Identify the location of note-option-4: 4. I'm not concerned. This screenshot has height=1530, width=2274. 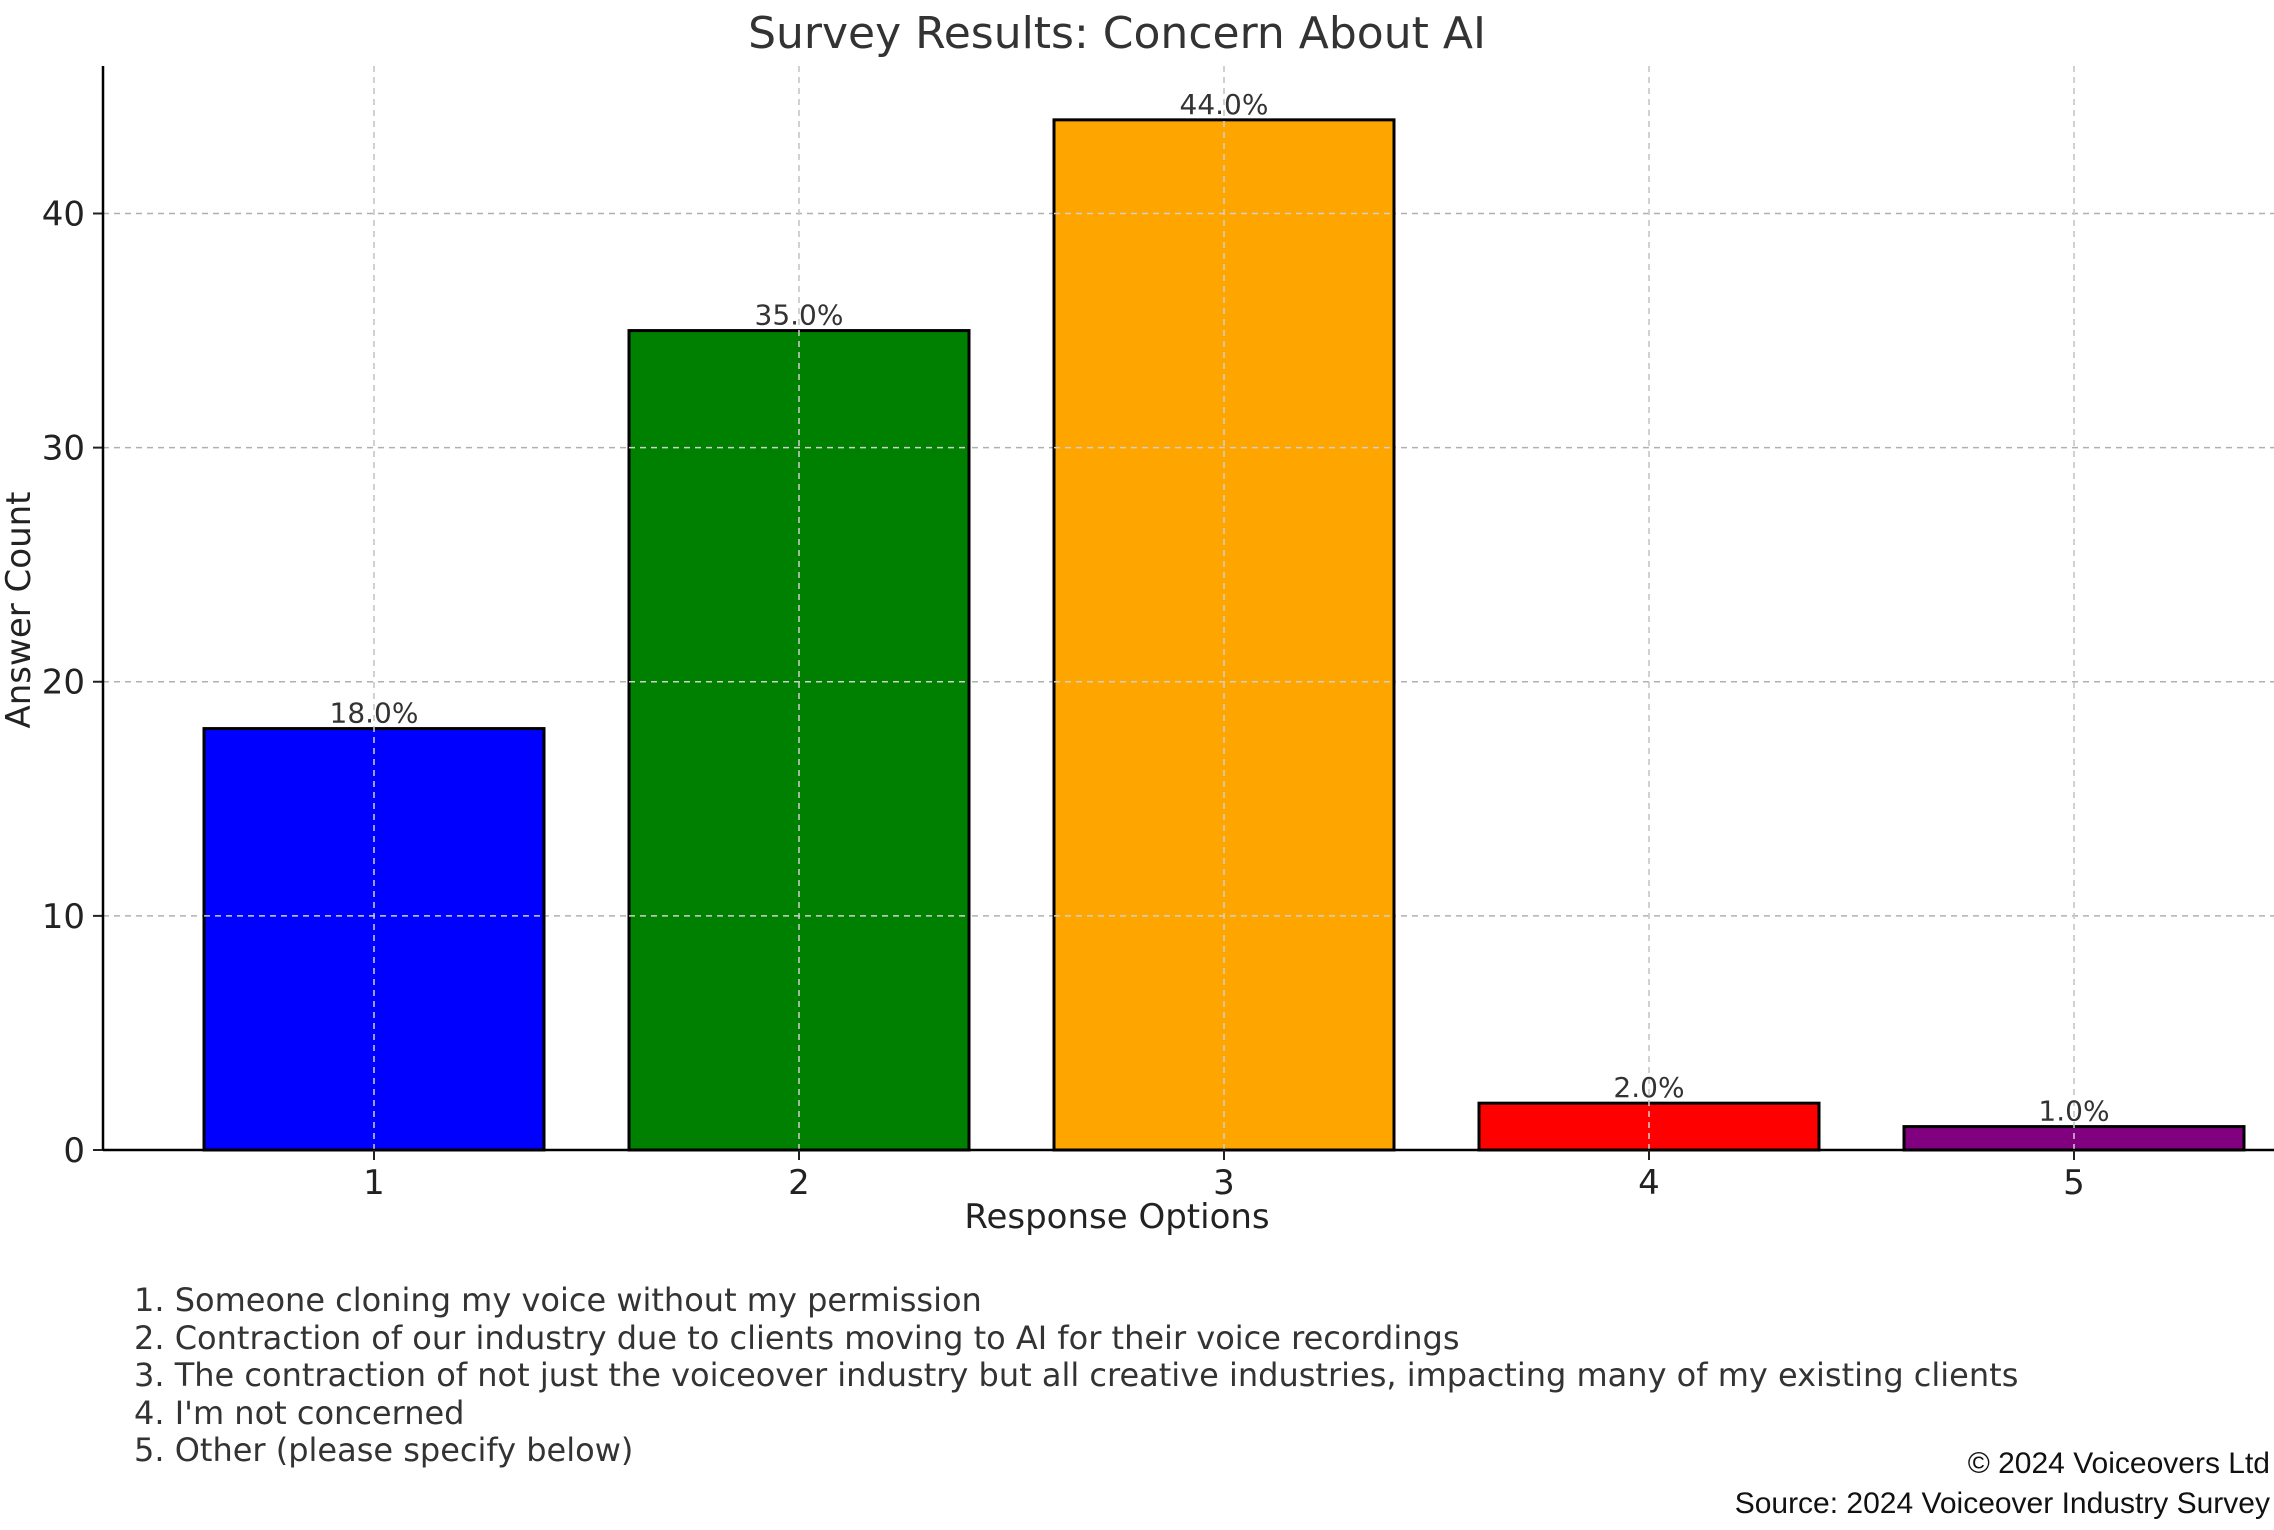
(299, 1412).